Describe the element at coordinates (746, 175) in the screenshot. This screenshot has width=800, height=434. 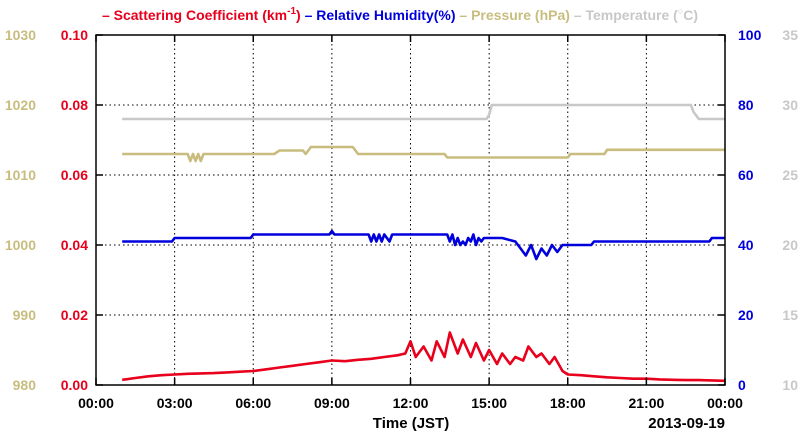
I see `y-tick-label-rh: 60` at that location.